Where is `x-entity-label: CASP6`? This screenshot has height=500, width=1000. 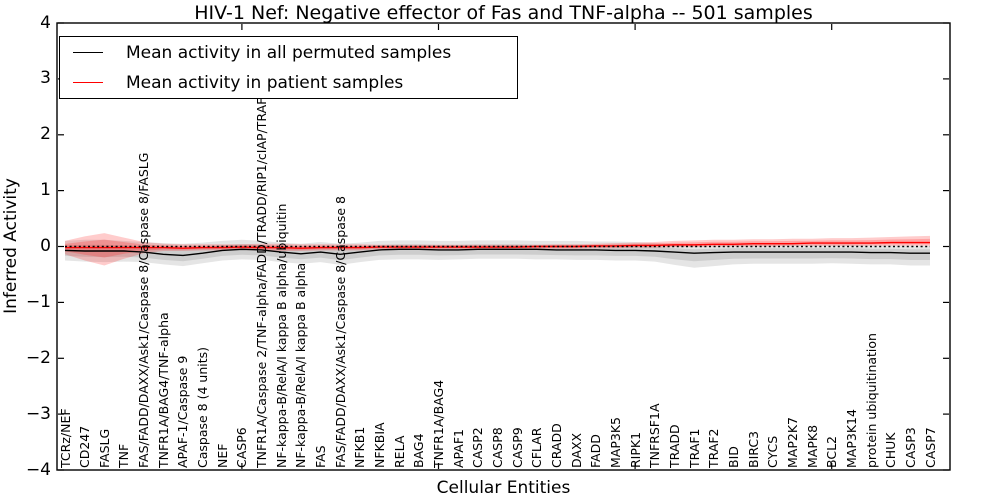 x-entity-label: CASP6 is located at coordinates (242, 447).